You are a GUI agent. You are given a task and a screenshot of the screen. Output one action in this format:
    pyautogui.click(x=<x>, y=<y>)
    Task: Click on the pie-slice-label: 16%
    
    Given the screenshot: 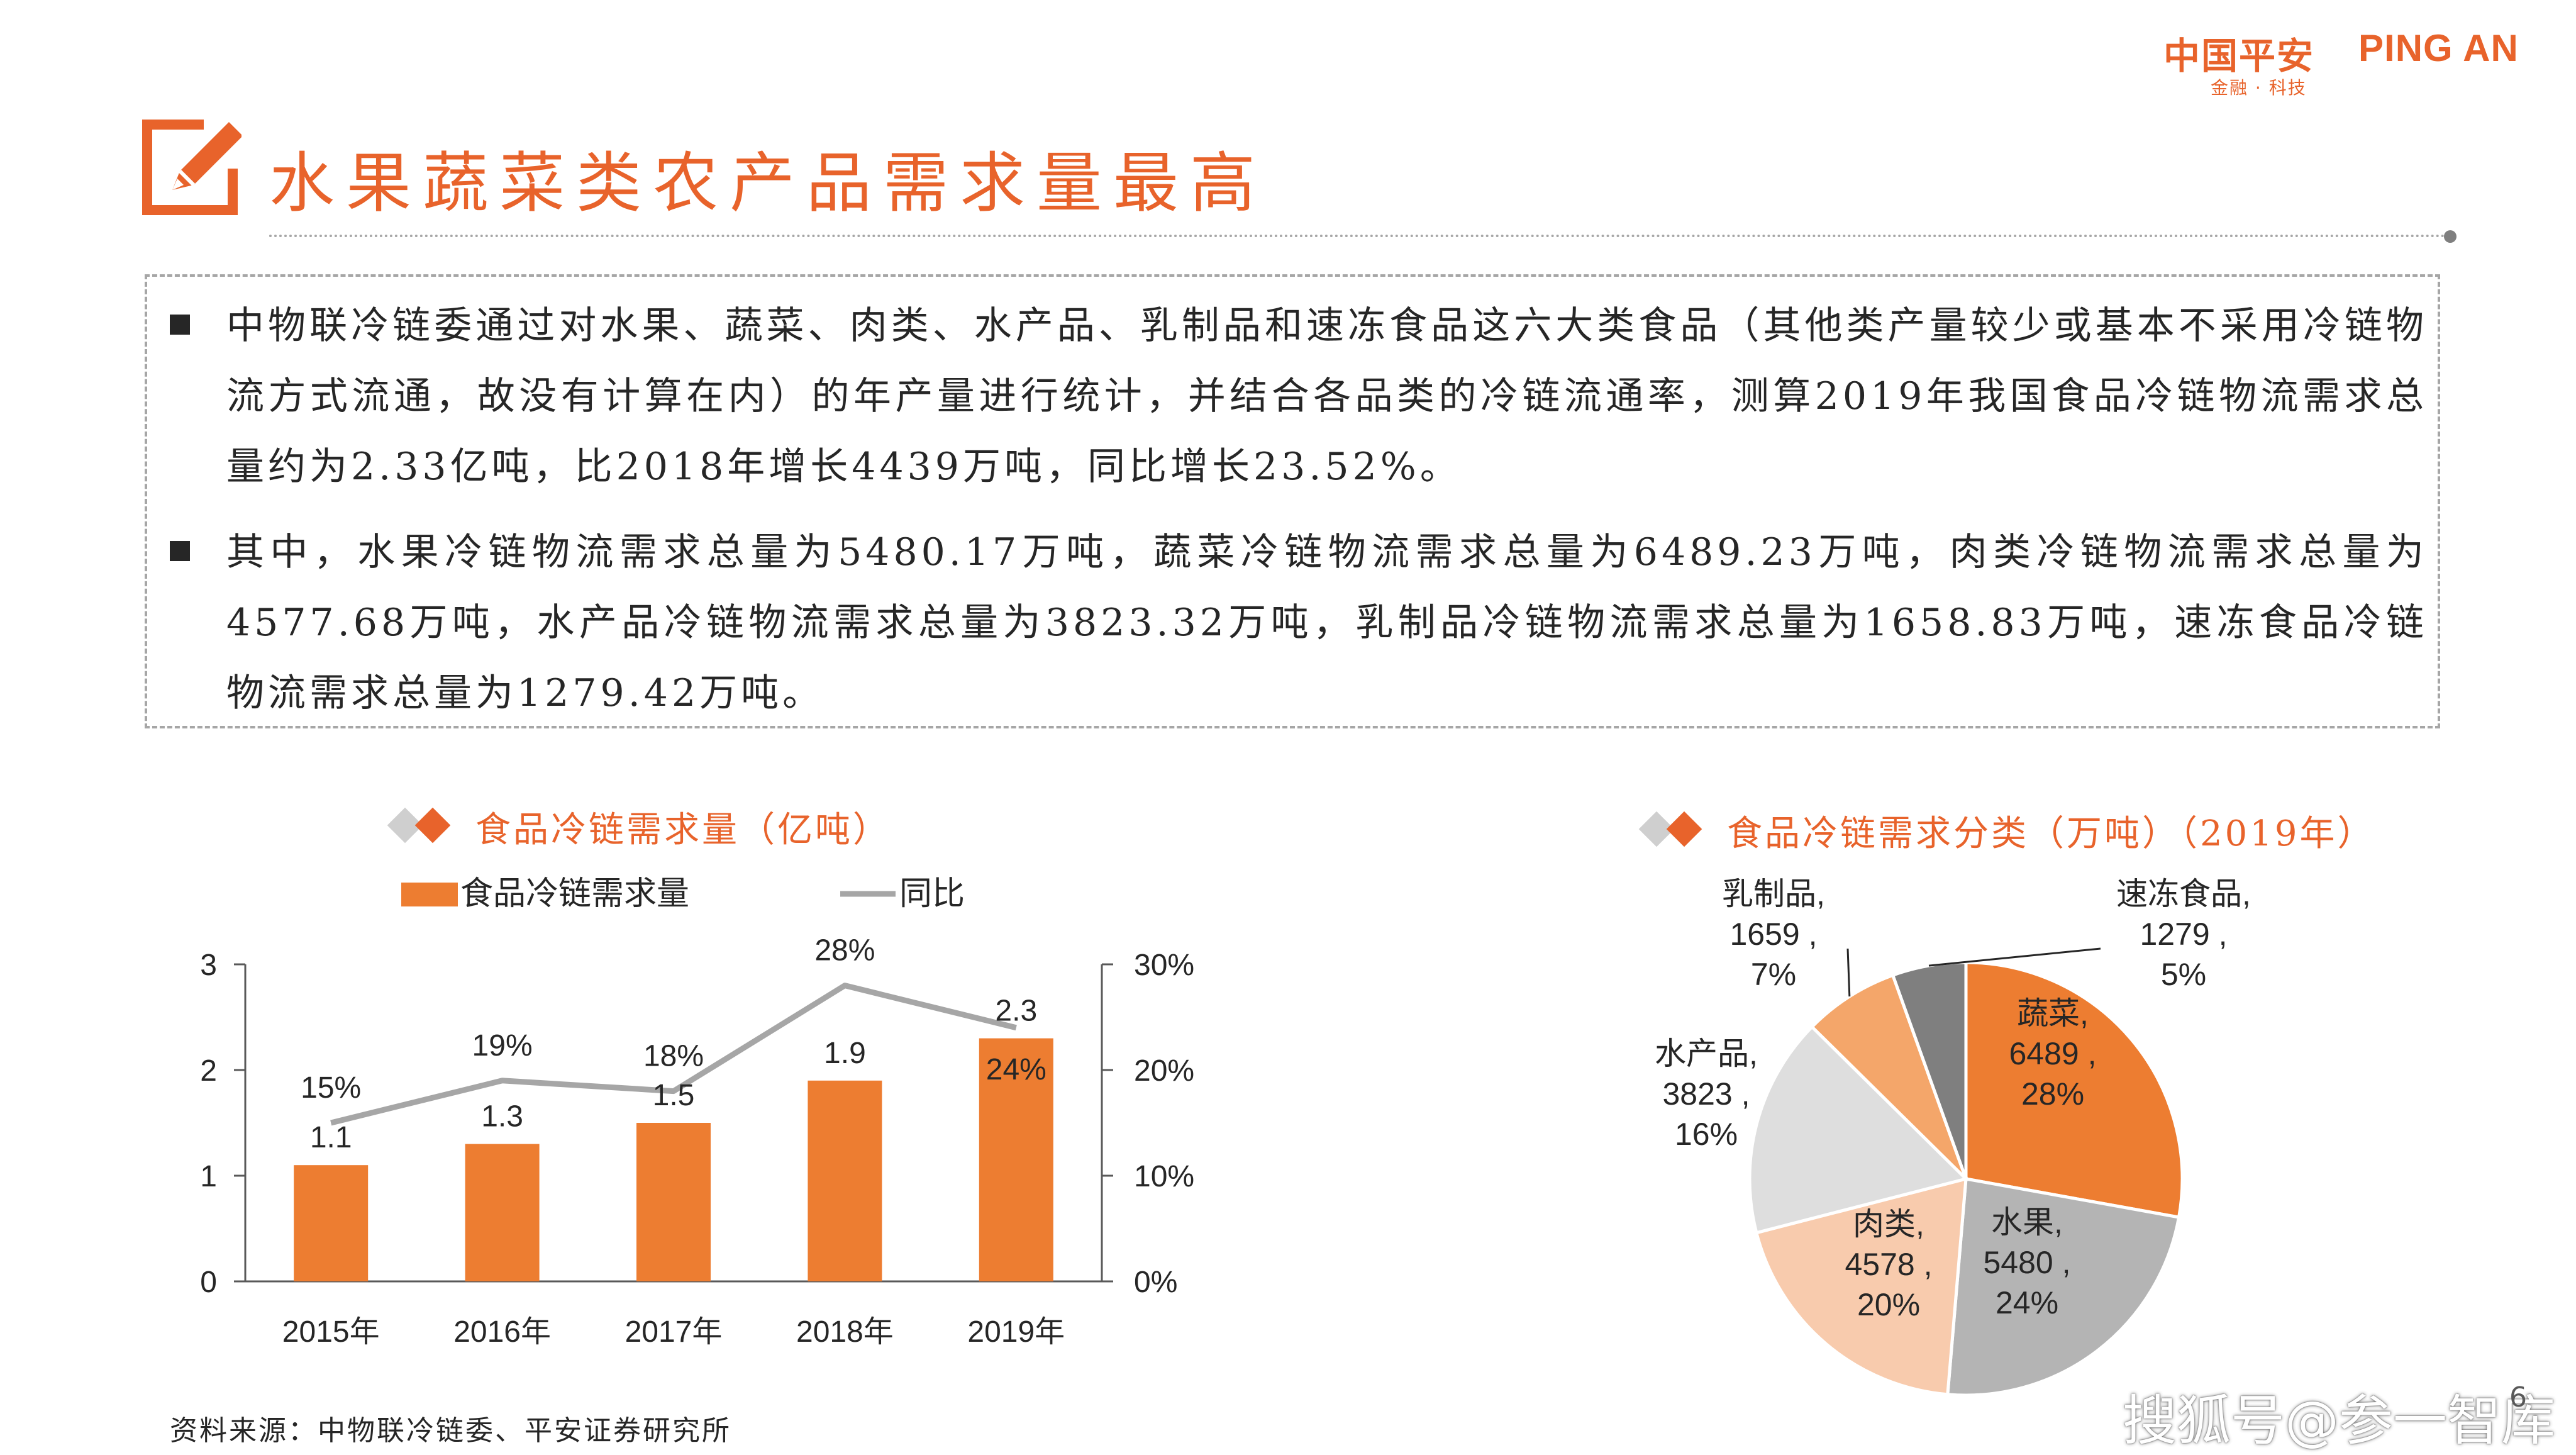 What is the action you would take?
    pyautogui.click(x=1706, y=1134)
    